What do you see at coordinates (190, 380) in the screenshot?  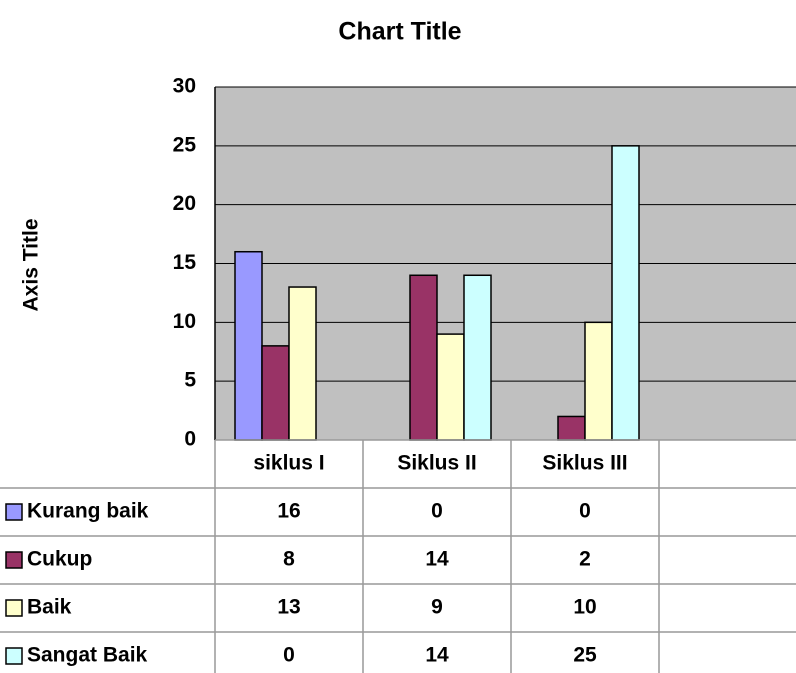 I see `y-tick-label: 5` at bounding box center [190, 380].